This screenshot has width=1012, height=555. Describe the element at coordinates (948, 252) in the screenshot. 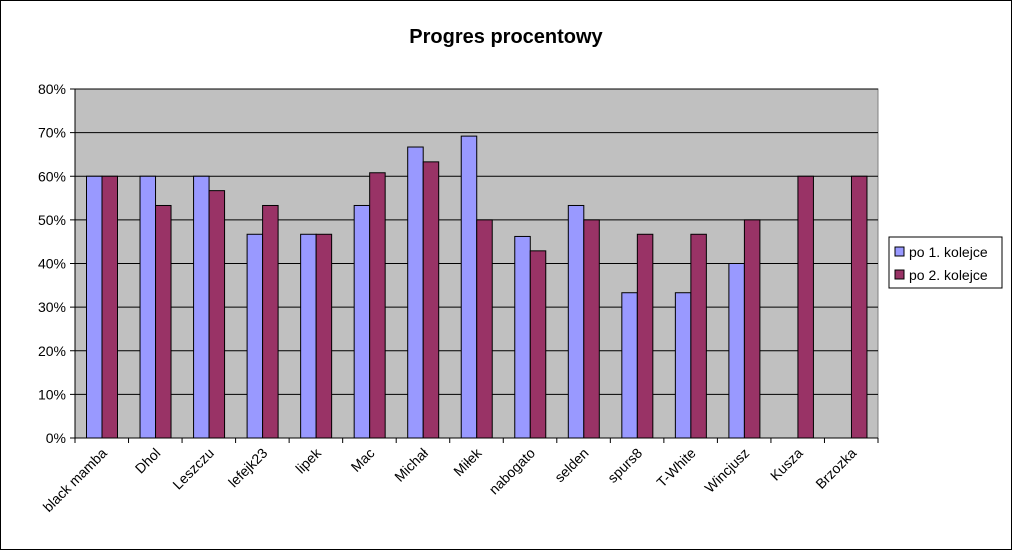

I see `legend-label-1: po 1. kolejce` at that location.